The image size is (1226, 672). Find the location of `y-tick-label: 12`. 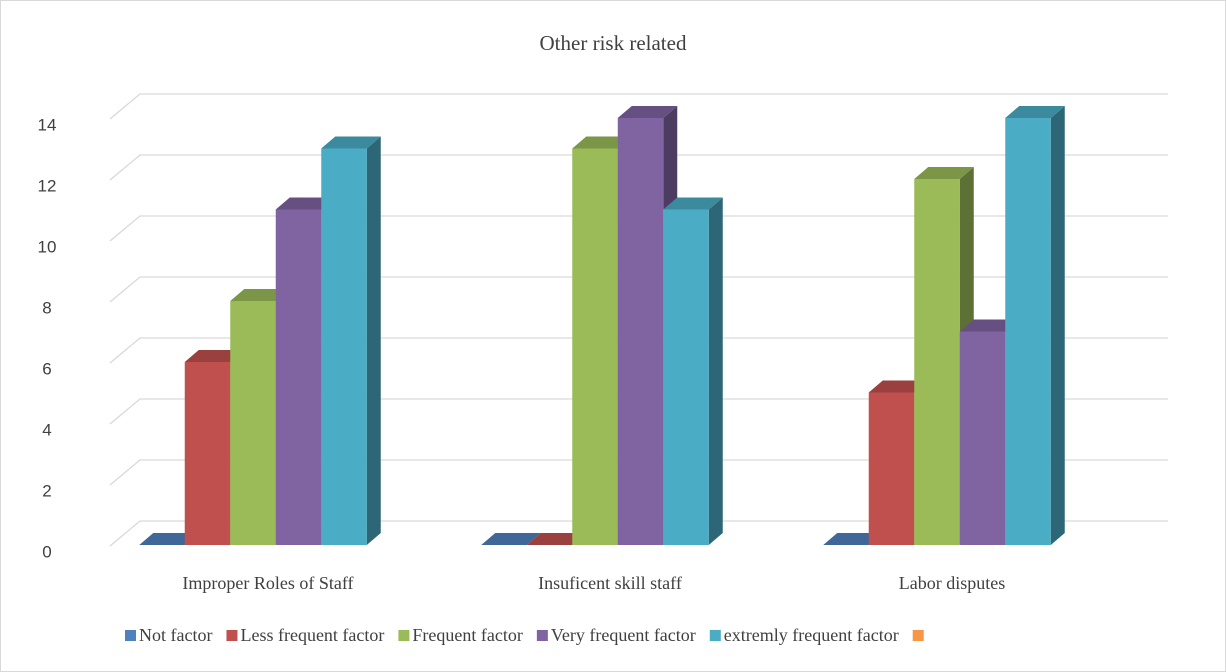

y-tick-label: 12 is located at coordinates (47, 185).